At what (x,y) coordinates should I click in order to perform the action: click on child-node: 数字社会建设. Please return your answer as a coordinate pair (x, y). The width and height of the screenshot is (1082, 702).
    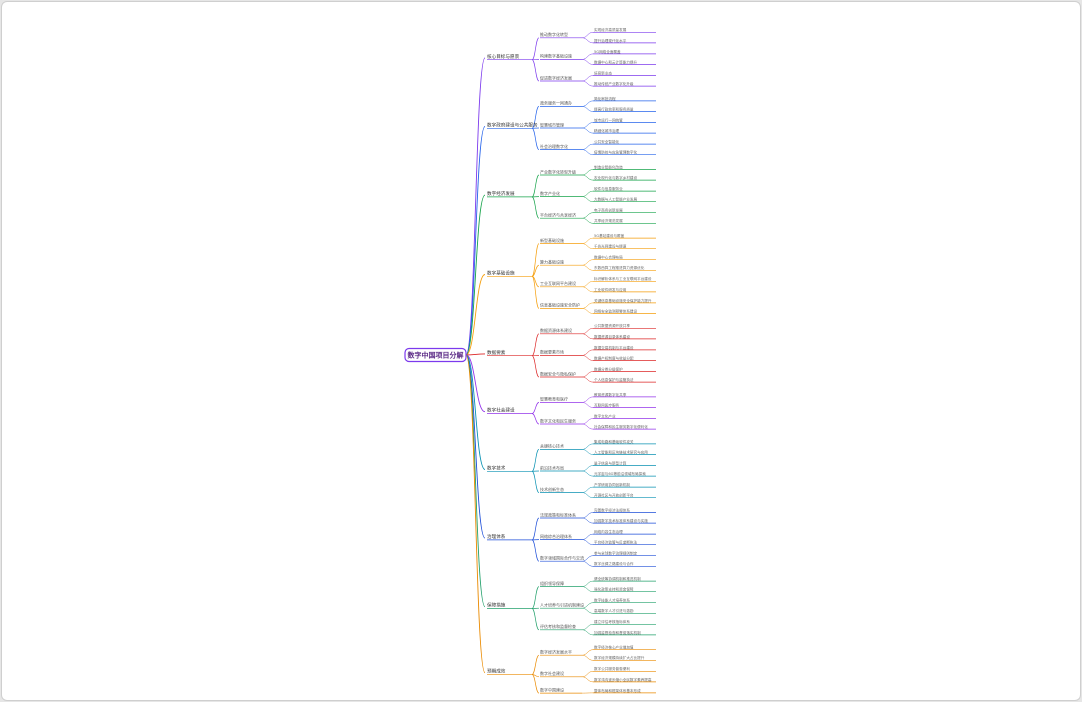
    Looking at the image, I should click on (552, 673).